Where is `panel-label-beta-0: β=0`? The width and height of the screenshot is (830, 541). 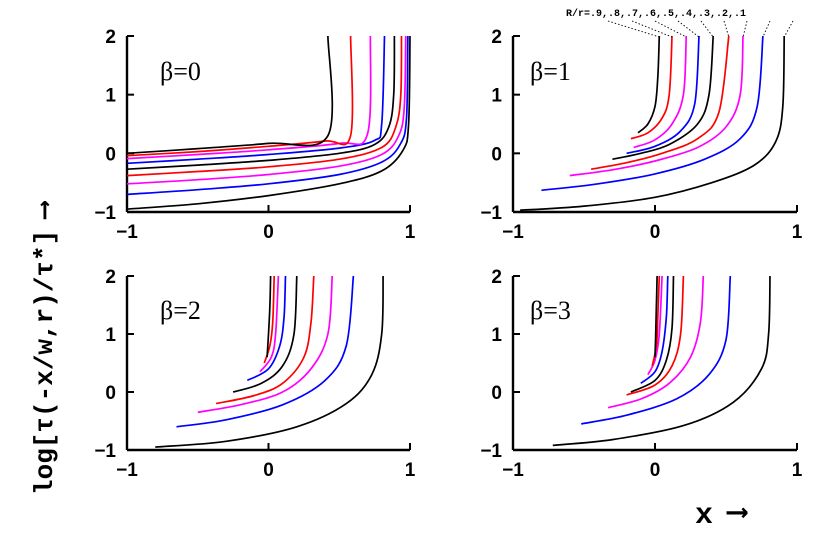 panel-label-beta-0: β=0 is located at coordinates (180, 71).